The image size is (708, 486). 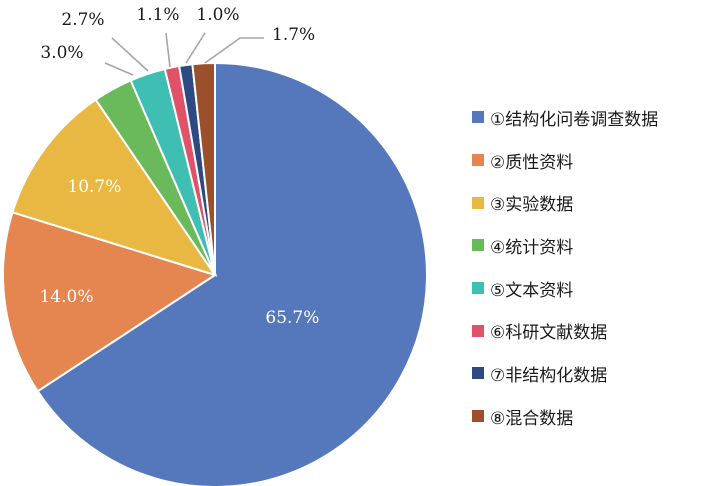 I want to click on legend-item: ③实验数据, so click(x=589, y=202).